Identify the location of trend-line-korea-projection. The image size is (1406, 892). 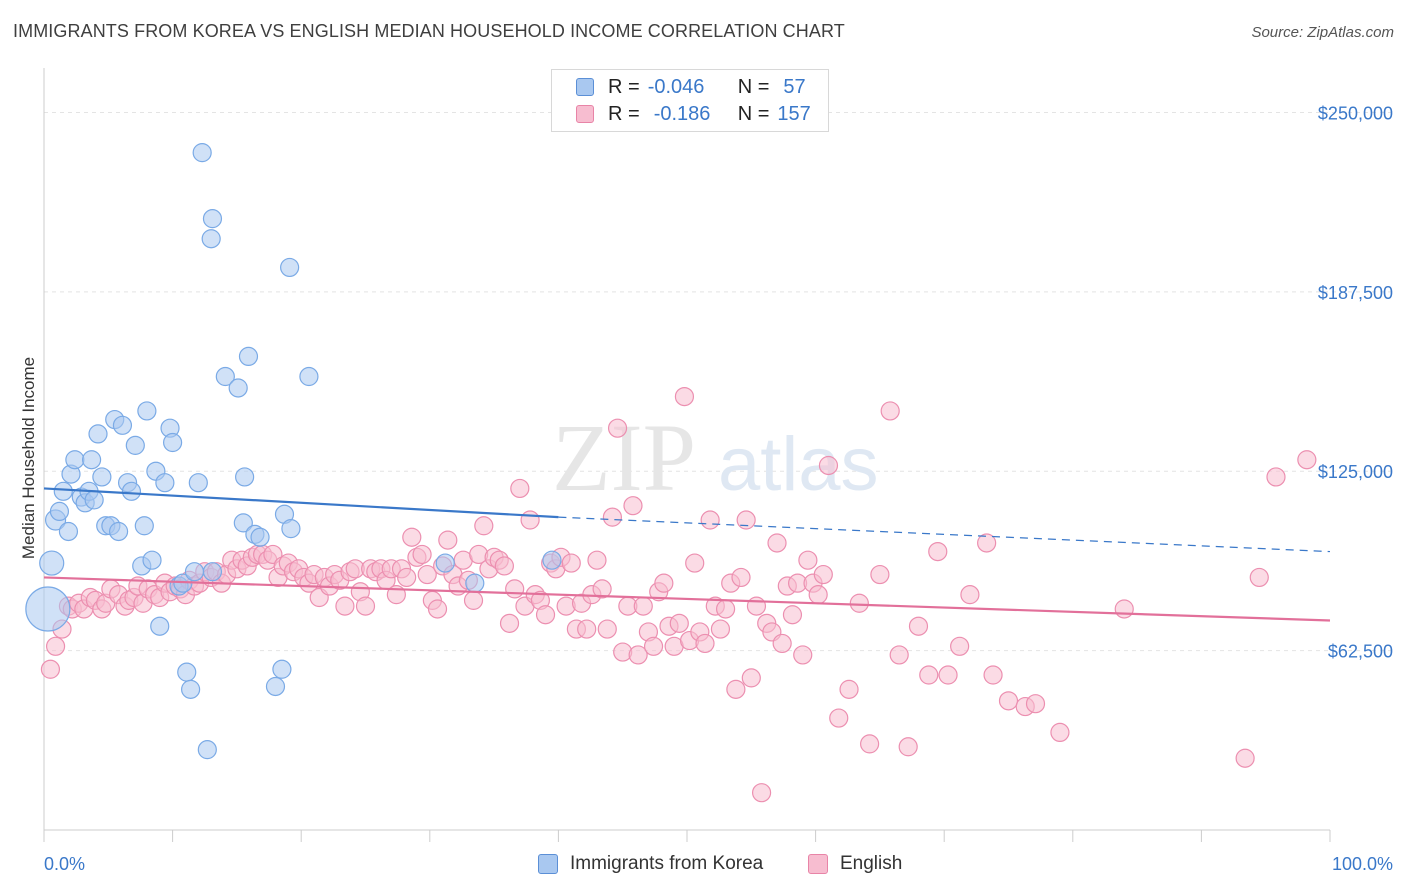
(944, 534).